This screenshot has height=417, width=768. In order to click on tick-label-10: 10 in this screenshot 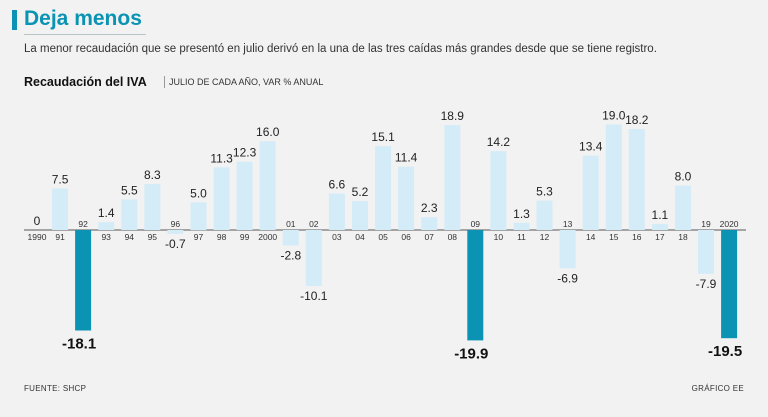, I will do `click(499, 237)`.